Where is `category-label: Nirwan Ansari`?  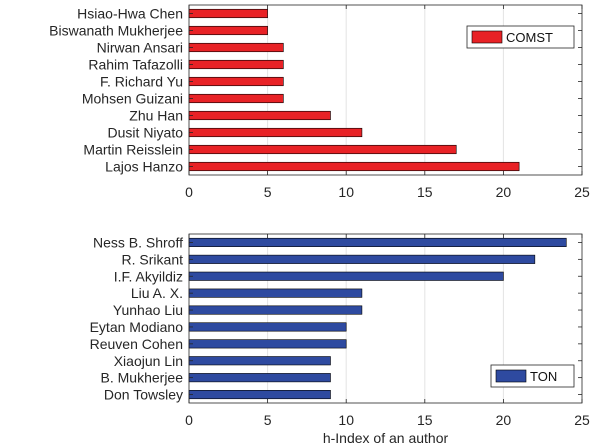
category-label: Nirwan Ansari is located at coordinates (140, 48).